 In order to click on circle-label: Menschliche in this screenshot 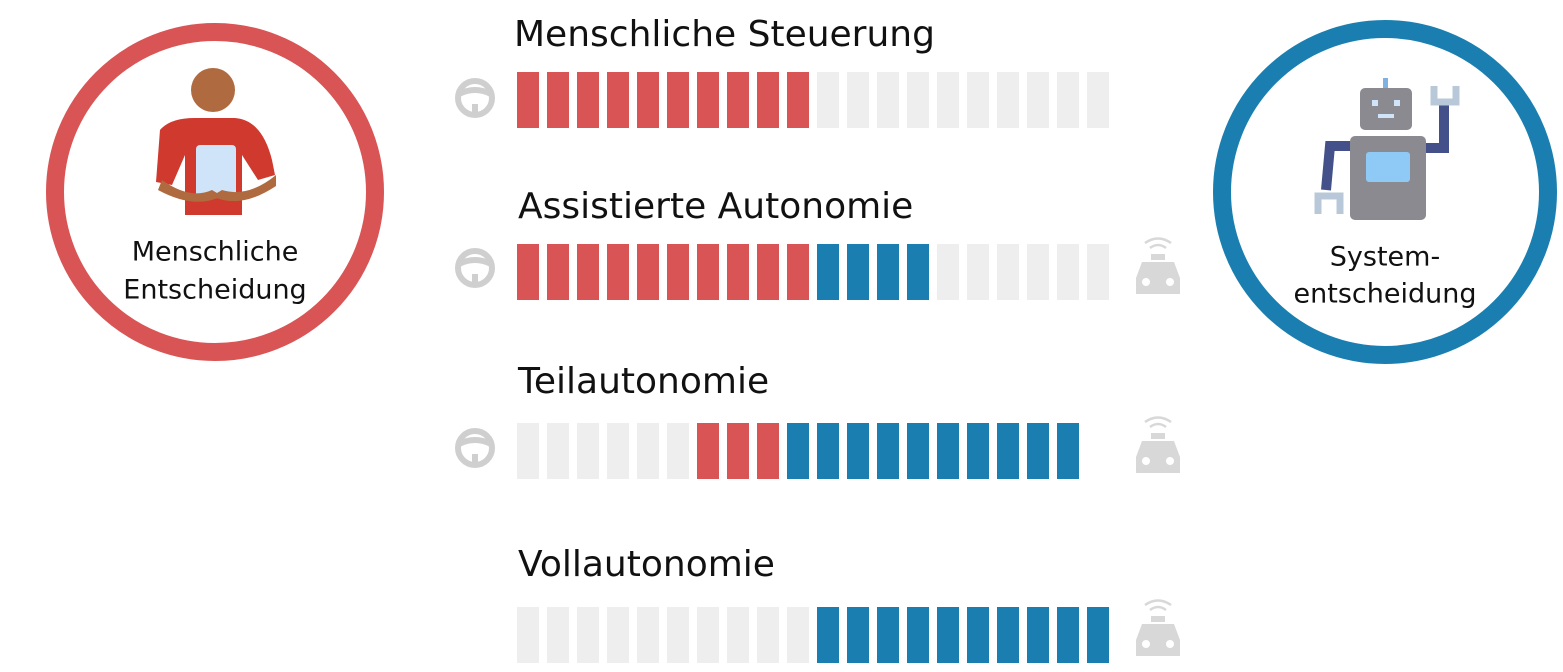, I will do `click(215, 252)`.